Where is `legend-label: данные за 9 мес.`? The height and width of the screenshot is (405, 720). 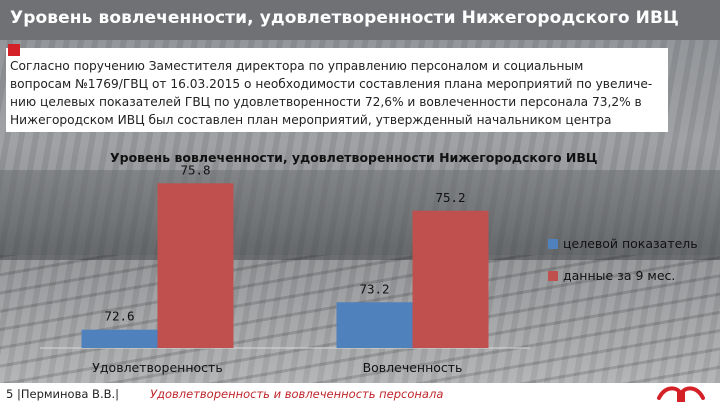 legend-label: данные за 9 мес. is located at coordinates (619, 275).